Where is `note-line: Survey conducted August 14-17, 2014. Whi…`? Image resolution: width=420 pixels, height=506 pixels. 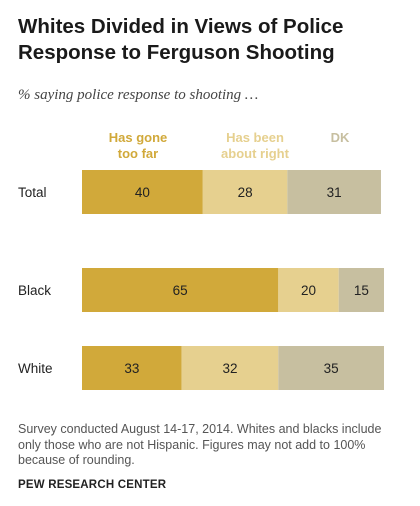
note-line: Survey conducted August 14-17, 2014. Whi… is located at coordinates (200, 429).